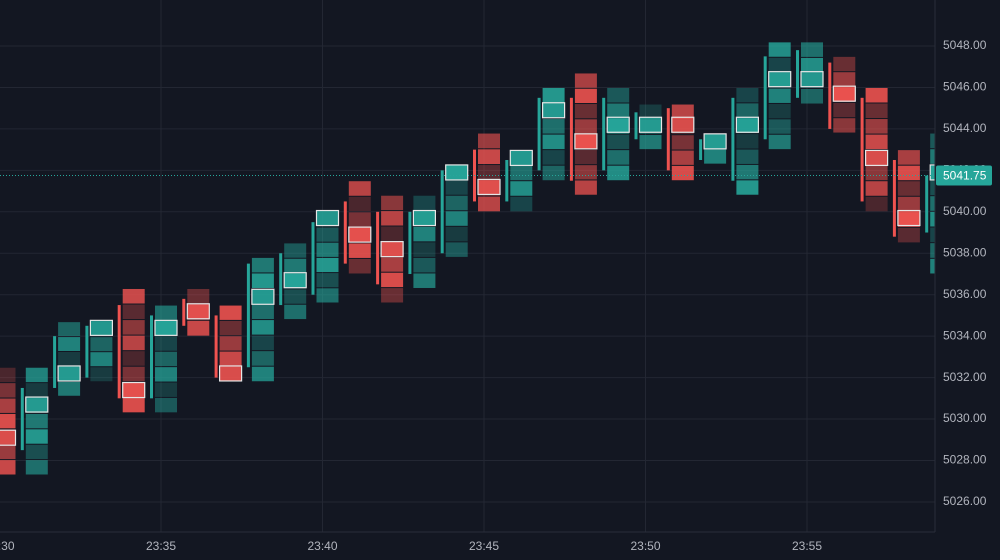  I want to click on y-tick-label: 5038.00, so click(965, 252).